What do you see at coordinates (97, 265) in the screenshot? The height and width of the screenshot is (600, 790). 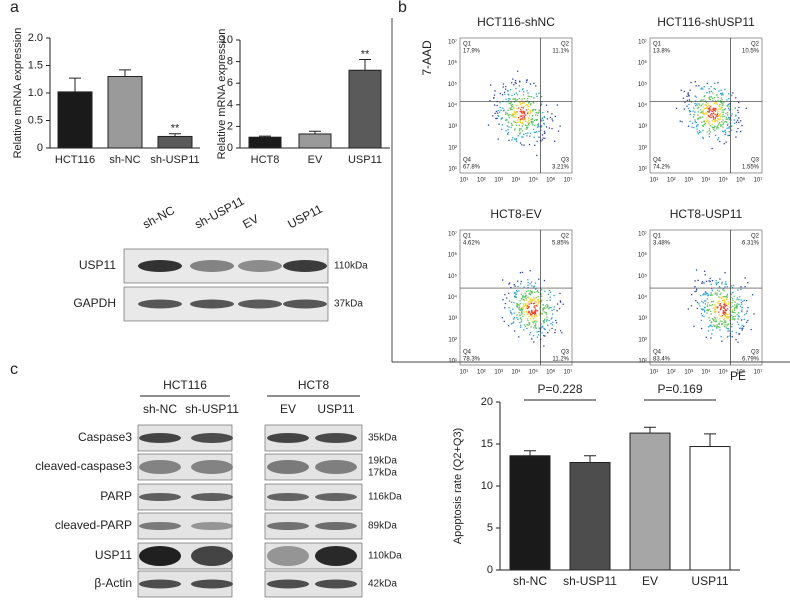 I see `row-label: USP11` at bounding box center [97, 265].